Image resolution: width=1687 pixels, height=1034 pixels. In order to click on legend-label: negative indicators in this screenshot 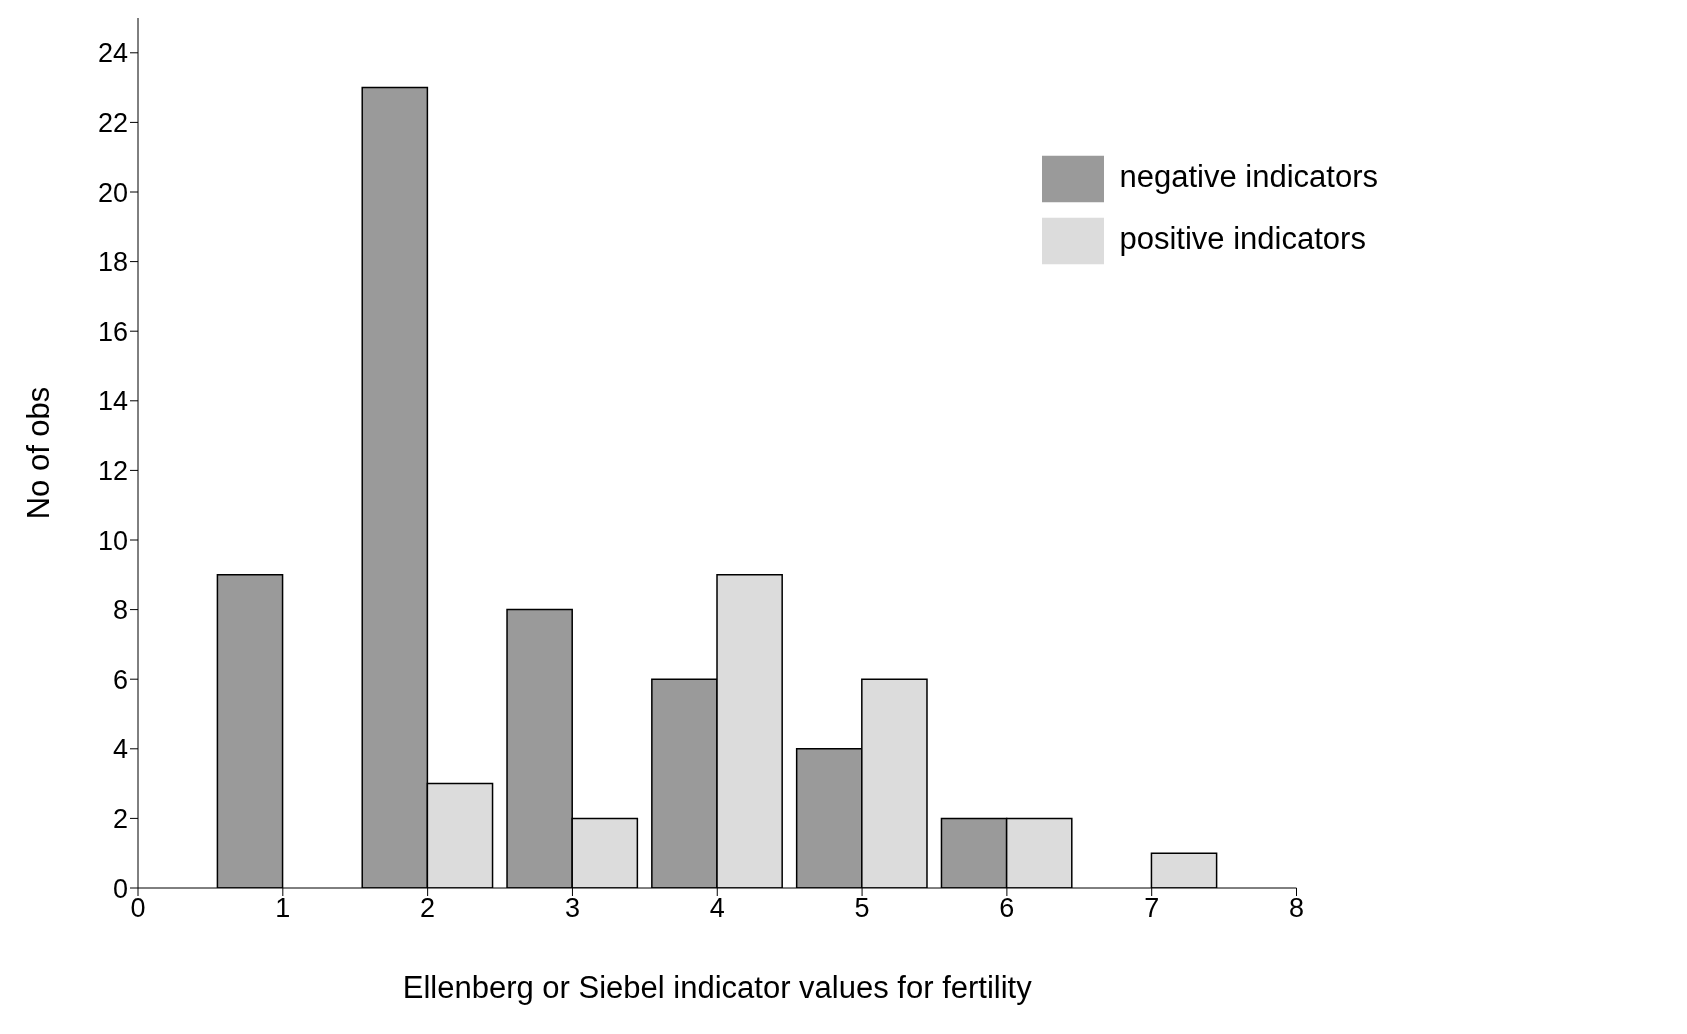, I will do `click(1248, 177)`.